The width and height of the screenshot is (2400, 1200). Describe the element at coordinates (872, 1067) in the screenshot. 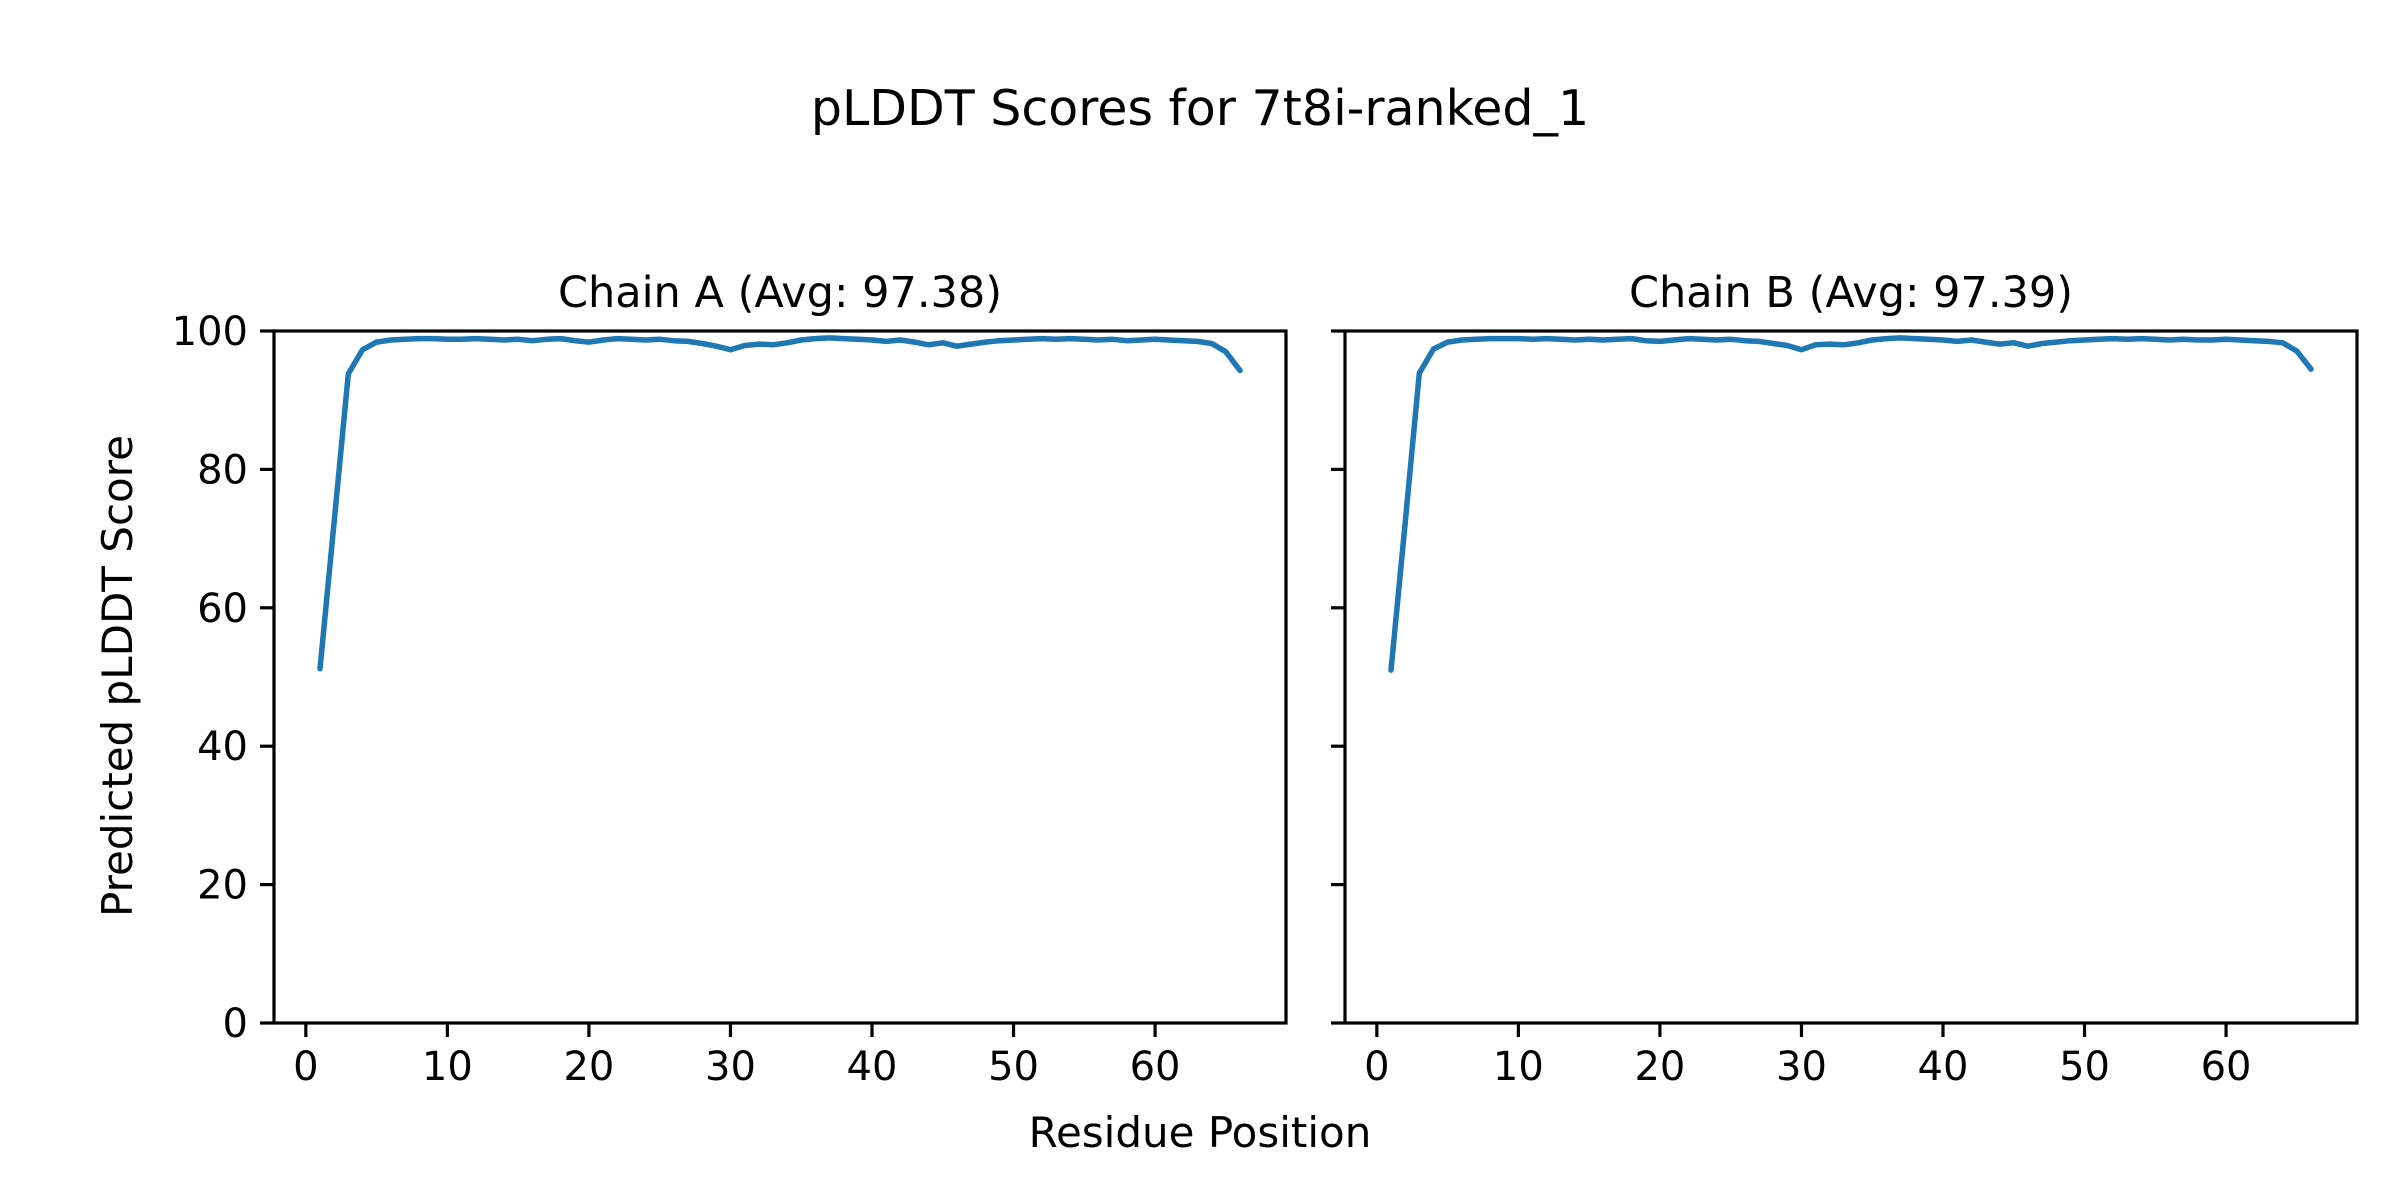

I see `chain-a-x-tick-label: 40` at that location.